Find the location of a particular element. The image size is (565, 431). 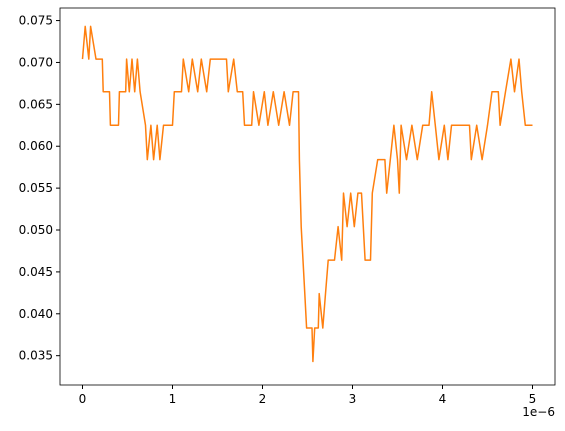

y-tick-label: 0.045 is located at coordinates (36, 272).